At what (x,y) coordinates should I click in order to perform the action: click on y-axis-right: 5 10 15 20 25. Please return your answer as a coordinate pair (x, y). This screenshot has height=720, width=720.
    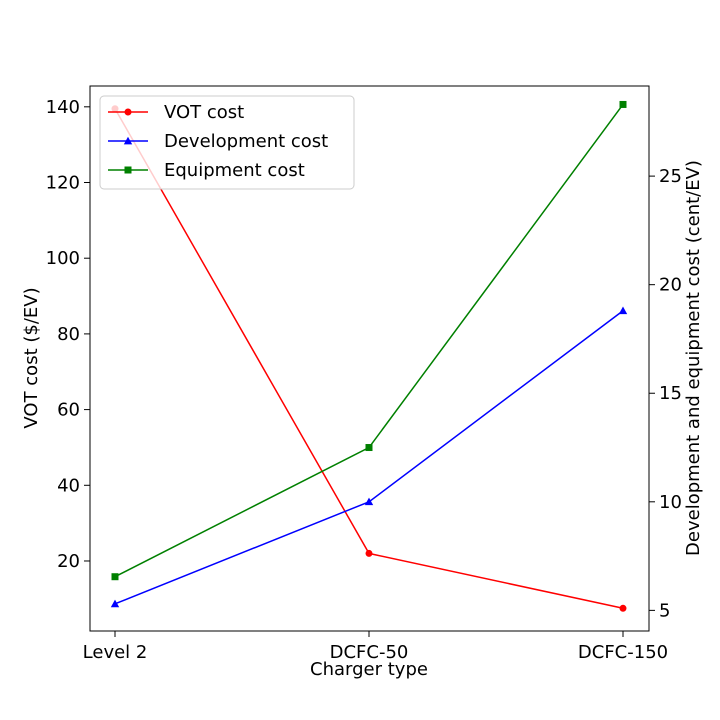
    Looking at the image, I should click on (665, 393).